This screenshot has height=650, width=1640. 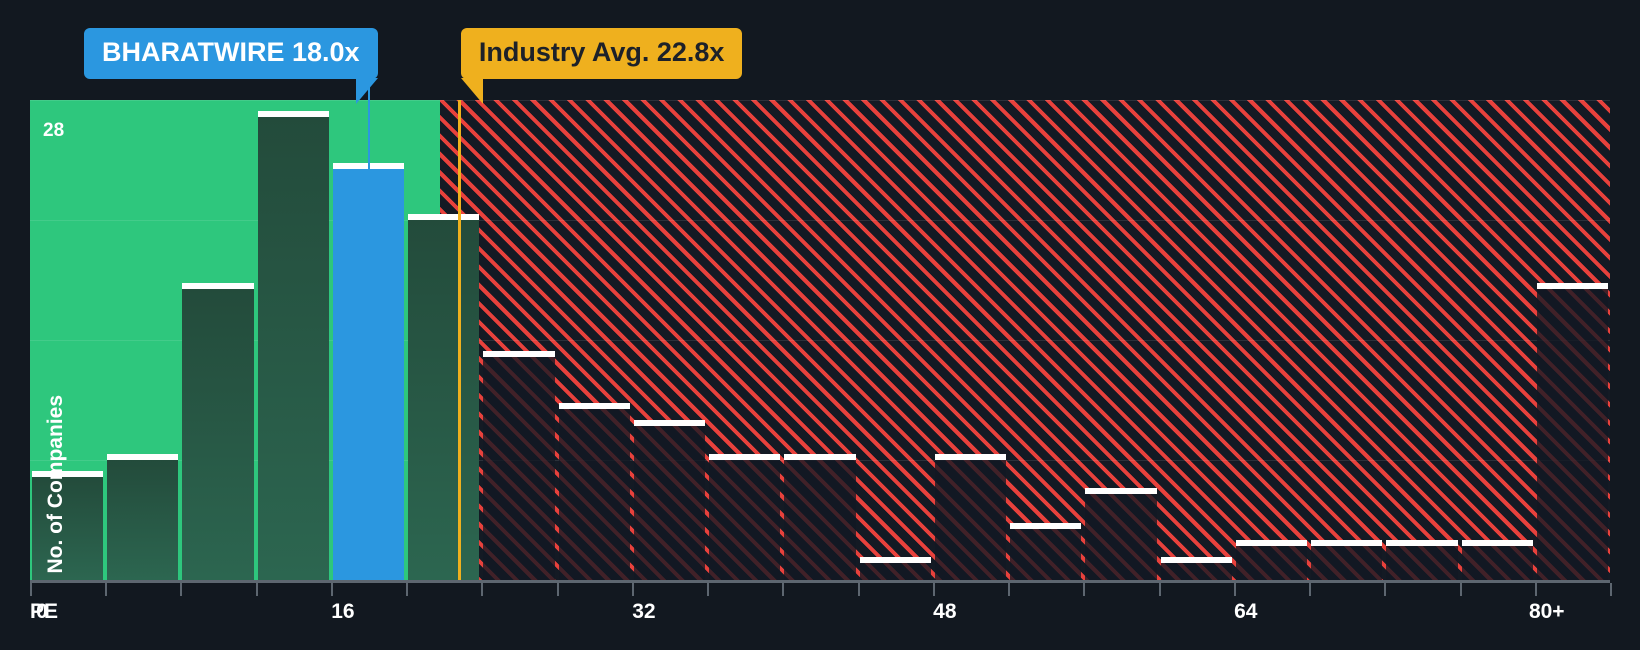 What do you see at coordinates (601, 54) in the screenshot?
I see `industry-callout: Industry Avg. 22.8x` at bounding box center [601, 54].